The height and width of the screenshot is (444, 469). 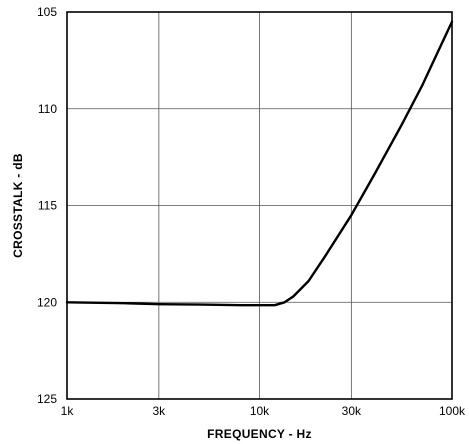 I want to click on y-tick-label: 115, so click(x=47, y=206).